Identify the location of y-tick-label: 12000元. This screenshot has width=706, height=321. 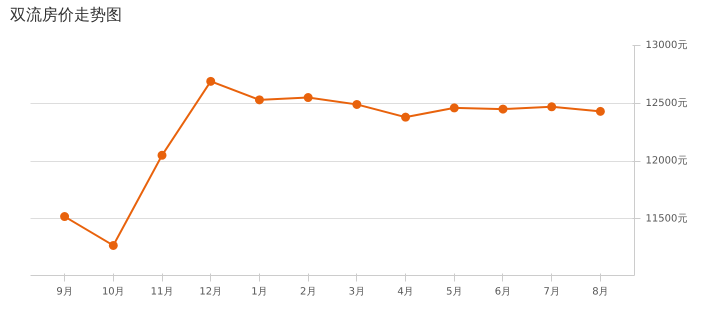
(667, 161).